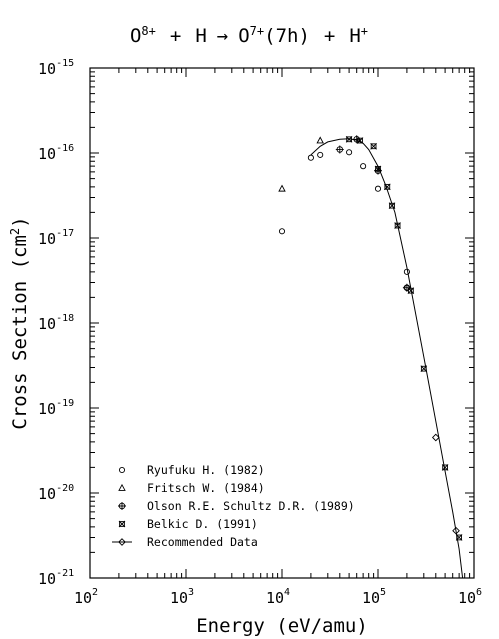 The width and height of the screenshot is (499, 639). I want to click on title-product-ion-charge: 7+, so click(257, 31).